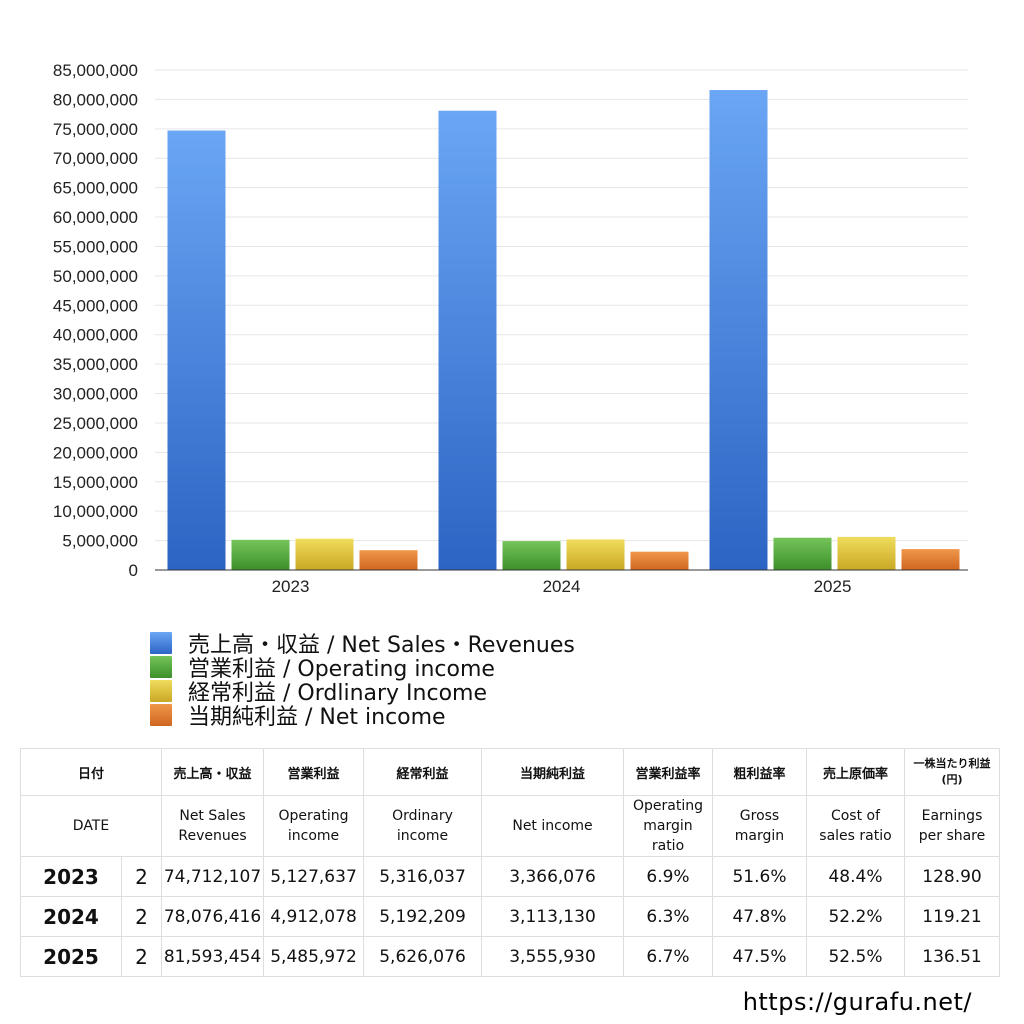 This screenshot has height=1024, width=1024. Describe the element at coordinates (668, 876) in the screenshot. I see `row-op-margin: 6.9%` at that location.